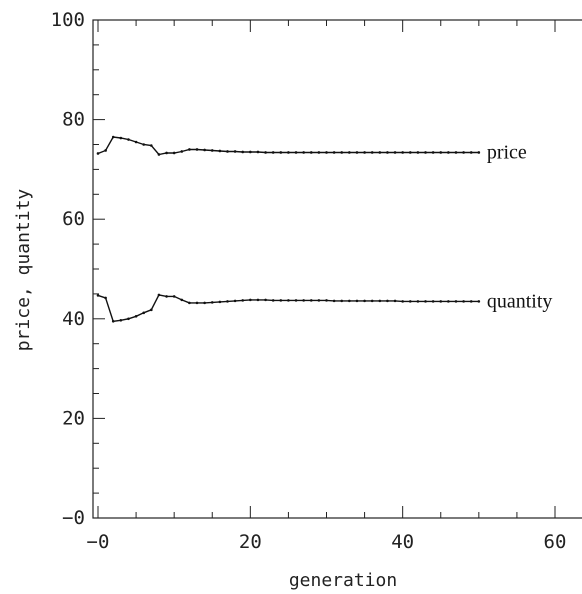 The width and height of the screenshot is (582, 594). I want to click on y-axis-label: price, quantity, so click(23, 270).